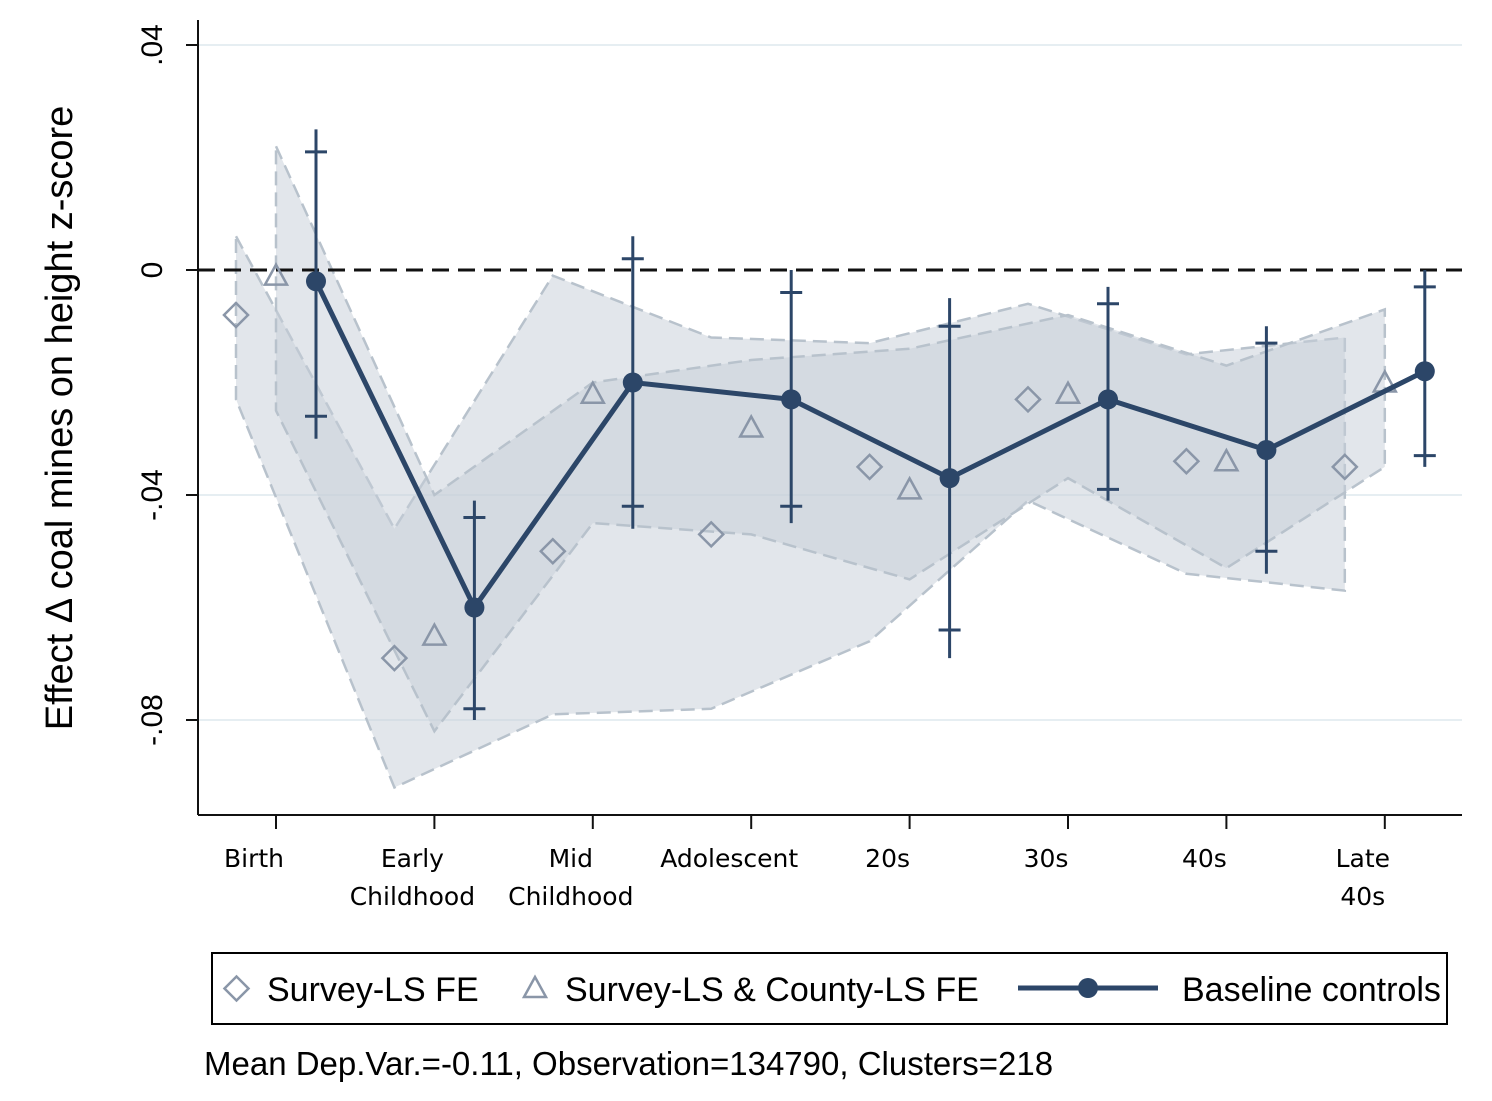 The width and height of the screenshot is (1492, 1101). What do you see at coordinates (772, 990) in the screenshot?
I see `legend-label-survey-county-ls: Survey-LS & County-LS FE` at bounding box center [772, 990].